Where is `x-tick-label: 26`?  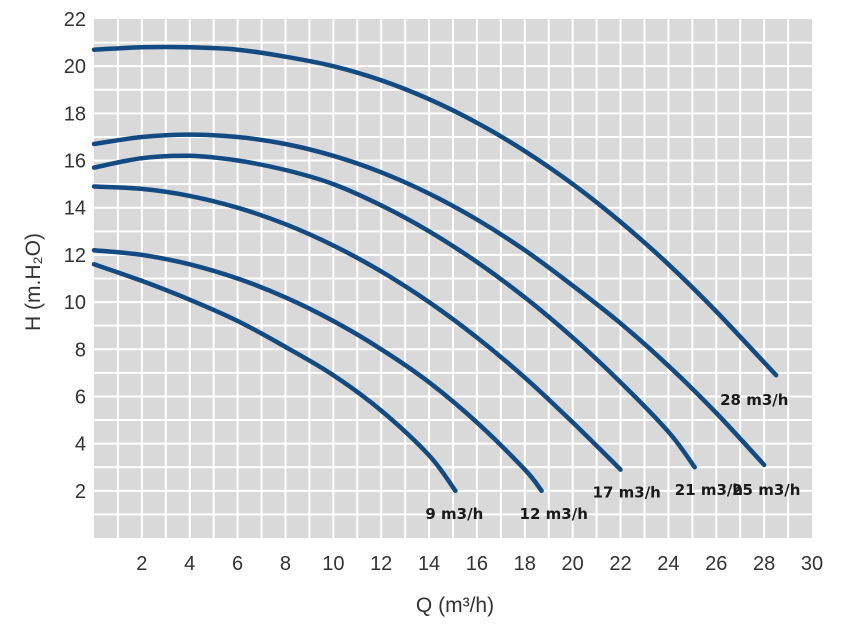
x-tick-label: 26 is located at coordinates (716, 564).